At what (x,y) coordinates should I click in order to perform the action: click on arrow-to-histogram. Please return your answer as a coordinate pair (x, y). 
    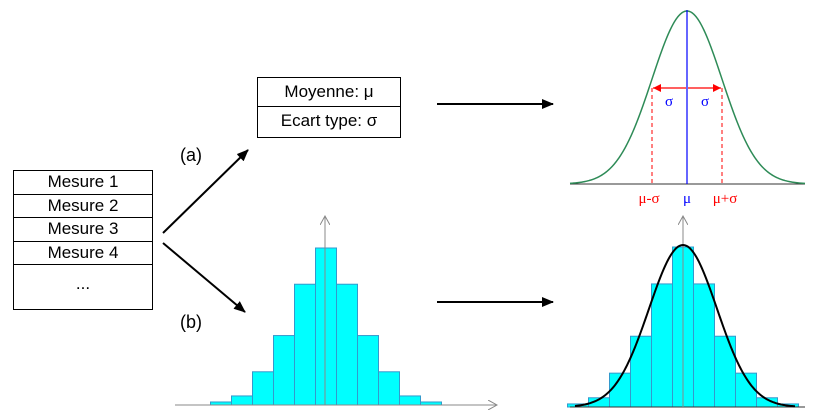
    Looking at the image, I should click on (204, 277).